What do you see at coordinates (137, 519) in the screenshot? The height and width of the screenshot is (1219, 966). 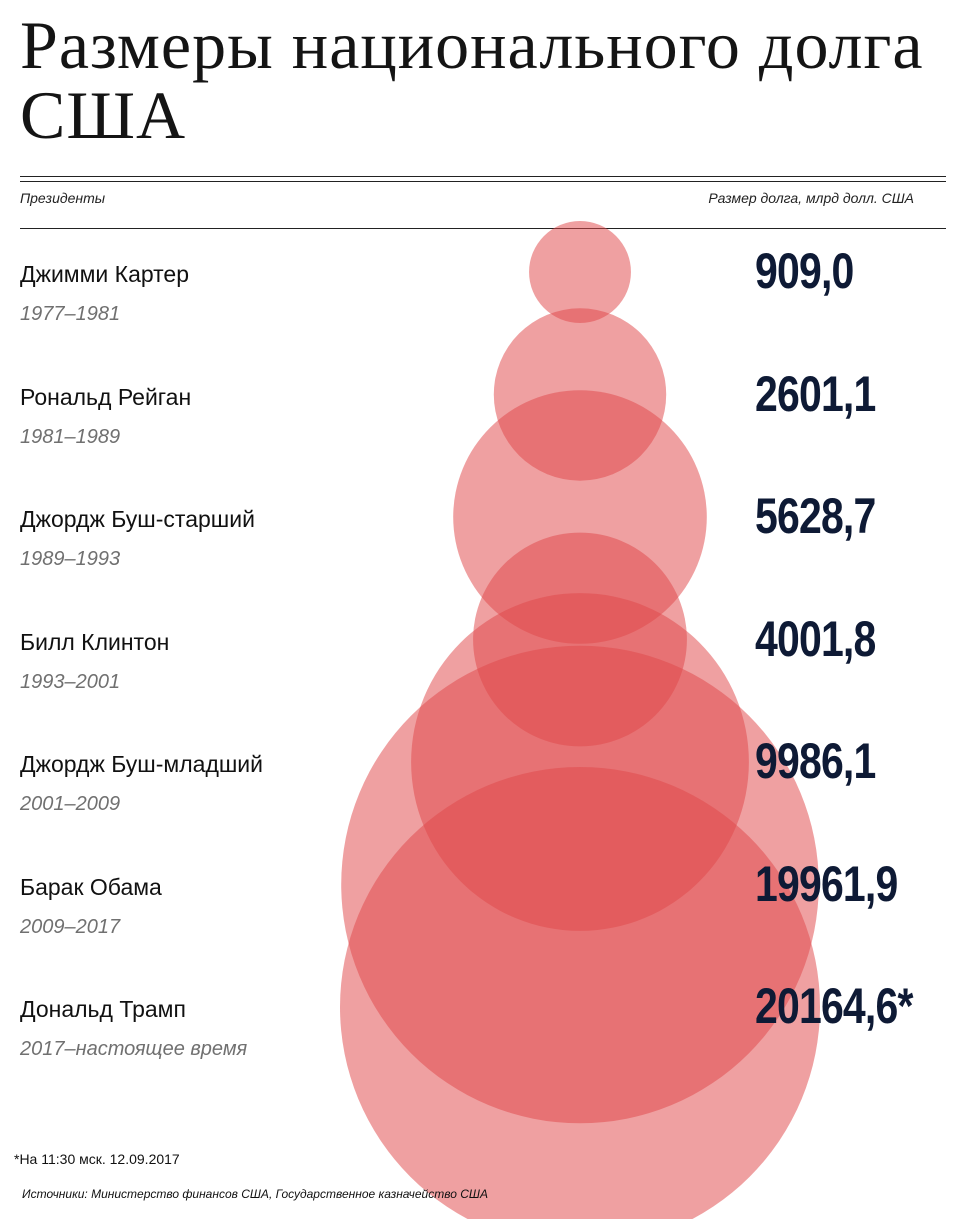 I see `president-name: Джордж Буш-старший` at bounding box center [137, 519].